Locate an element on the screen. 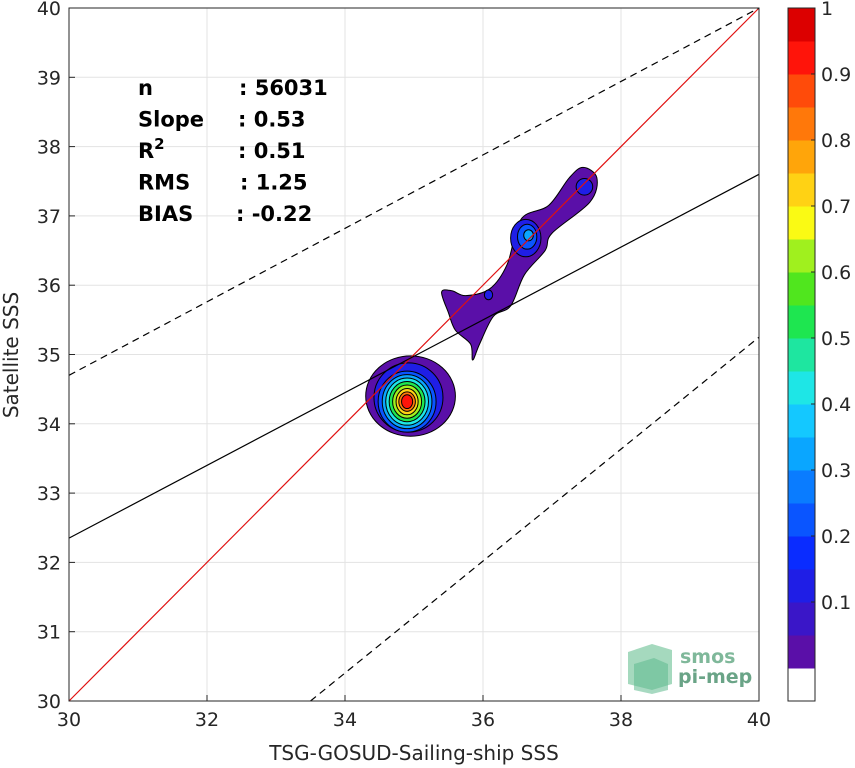  cluster-main is located at coordinates (410, 396).